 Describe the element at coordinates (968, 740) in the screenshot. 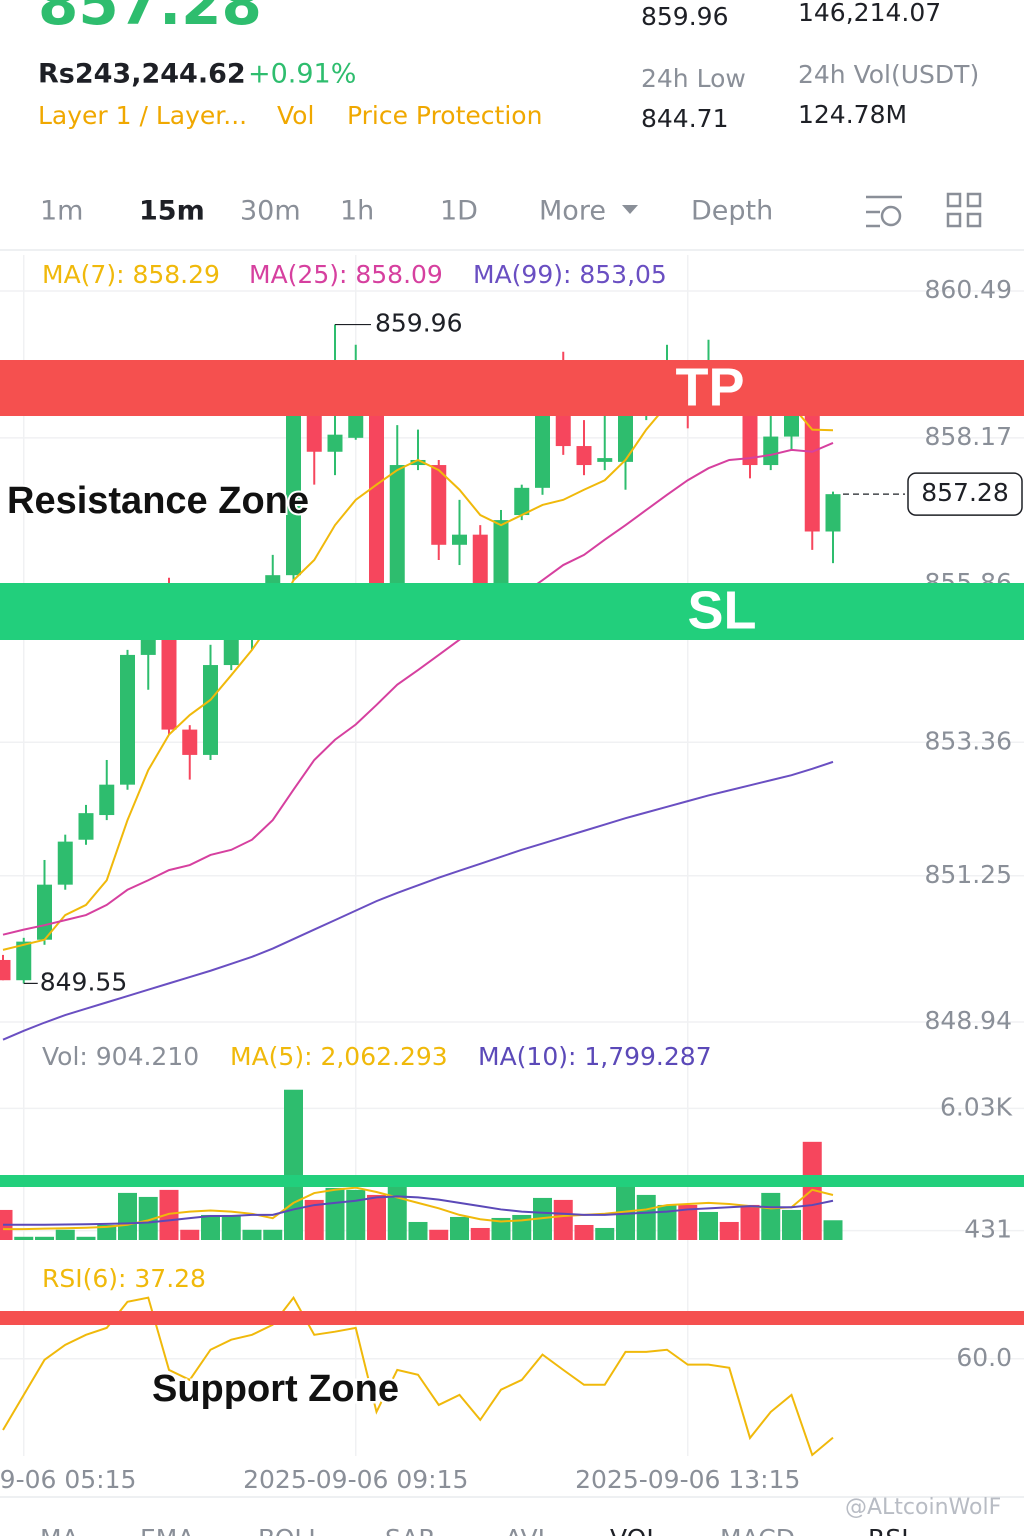

I see `y-tick-label: 853.36` at that location.